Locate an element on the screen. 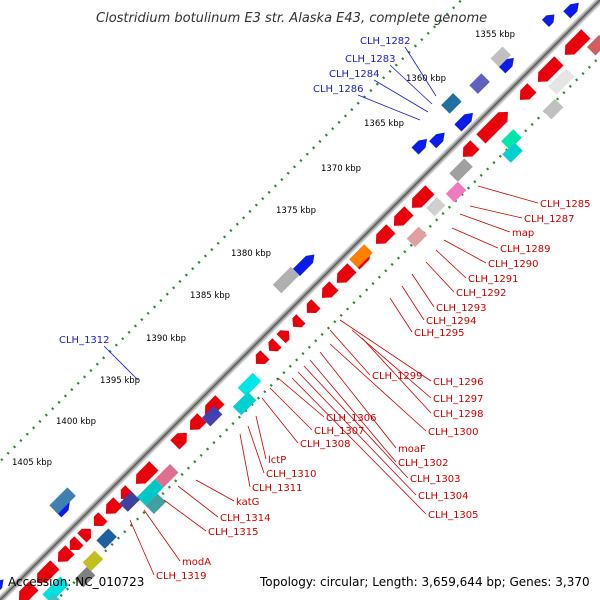 This screenshot has width=600, height=600. gene-label: modA is located at coordinates (196, 562).